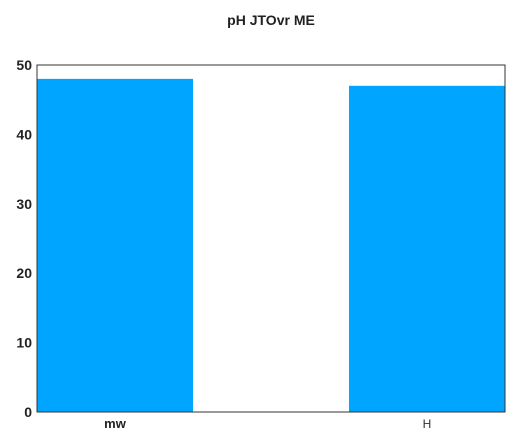 This screenshot has width=518, height=444. What do you see at coordinates (271, 20) in the screenshot?
I see `chart-title: pH JTOvr ME` at bounding box center [271, 20].